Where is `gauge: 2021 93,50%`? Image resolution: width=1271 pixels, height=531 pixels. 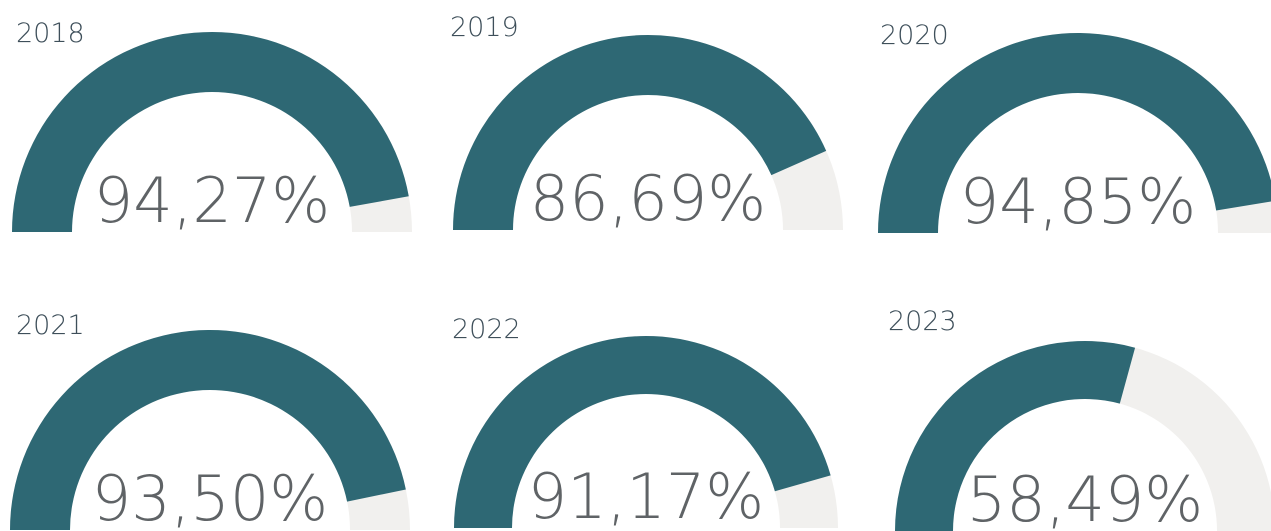 gauge: 2021 93,50% is located at coordinates (210, 420).